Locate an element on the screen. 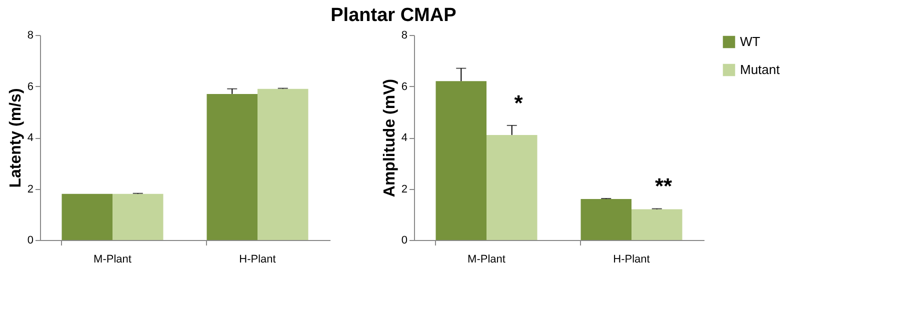 The image size is (902, 320). legend-label: WT is located at coordinates (750, 41).